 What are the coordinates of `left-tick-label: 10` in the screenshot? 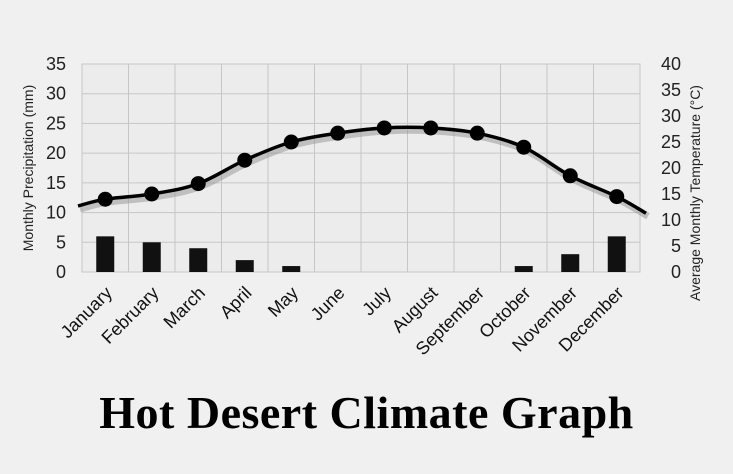 It's located at (56, 213).